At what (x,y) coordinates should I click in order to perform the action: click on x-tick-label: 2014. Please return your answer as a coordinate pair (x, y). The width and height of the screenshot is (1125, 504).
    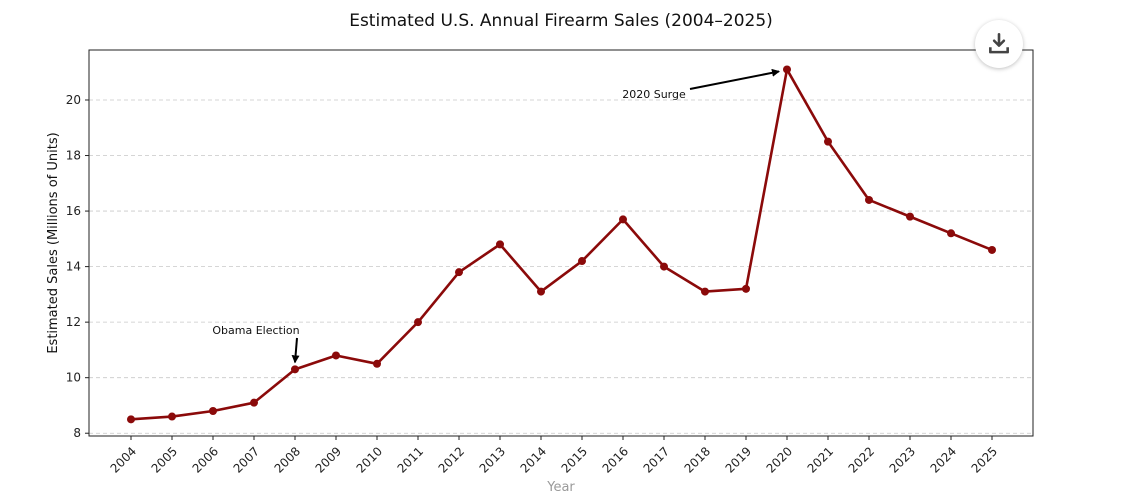
    Looking at the image, I should click on (533, 459).